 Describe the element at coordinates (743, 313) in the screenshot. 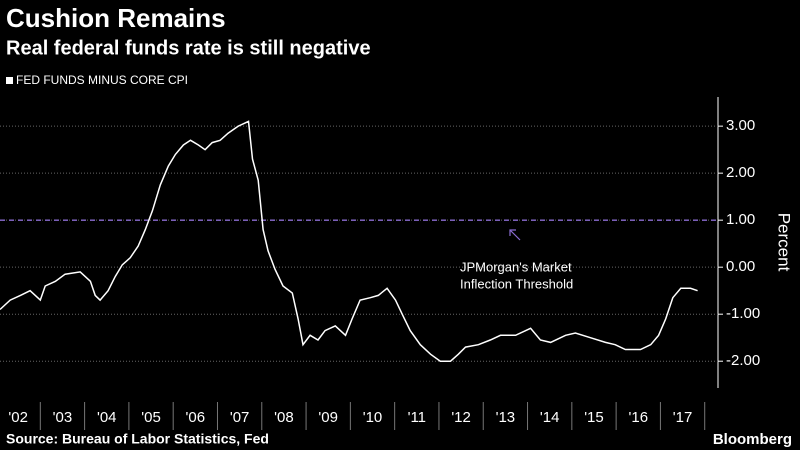

I see `y-tick-label: -1.00` at that location.